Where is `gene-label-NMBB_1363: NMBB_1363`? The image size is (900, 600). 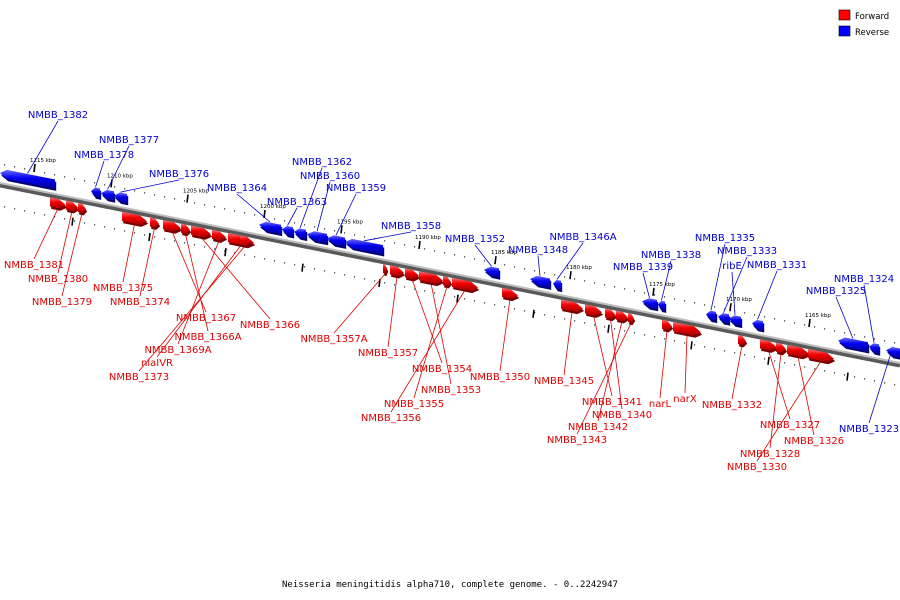
gene-label-NMBB_1363: NMBB_1363 is located at coordinates (297, 202).